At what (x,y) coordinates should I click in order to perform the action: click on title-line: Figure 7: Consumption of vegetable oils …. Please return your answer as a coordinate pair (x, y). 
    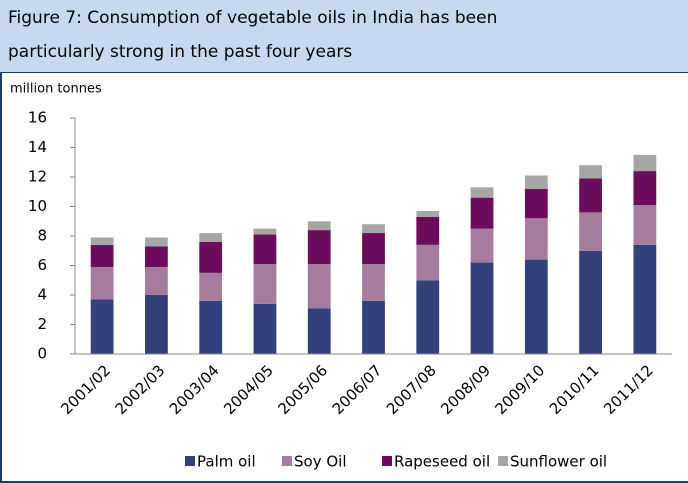
    Looking at the image, I should click on (253, 18).